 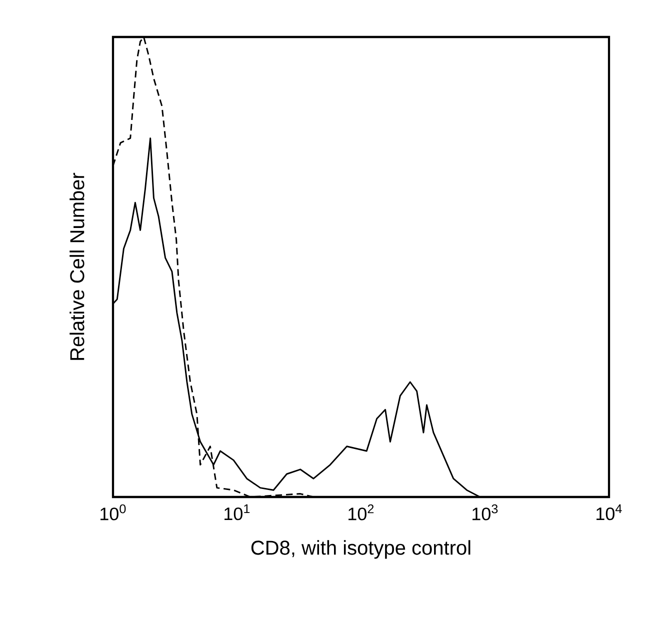 What do you see at coordinates (360, 549) in the screenshot?
I see `x-axis-title: CD8, with isotype control` at bounding box center [360, 549].